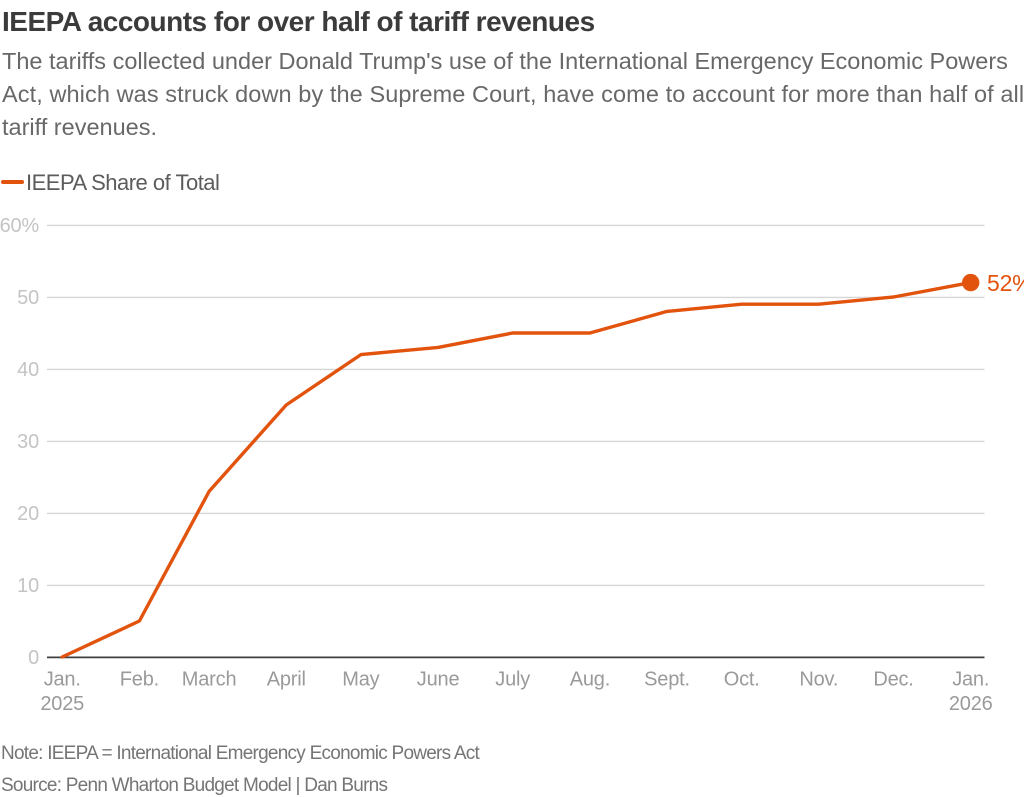 The image size is (1024, 797). I want to click on svg-text: 20, so click(28, 514).